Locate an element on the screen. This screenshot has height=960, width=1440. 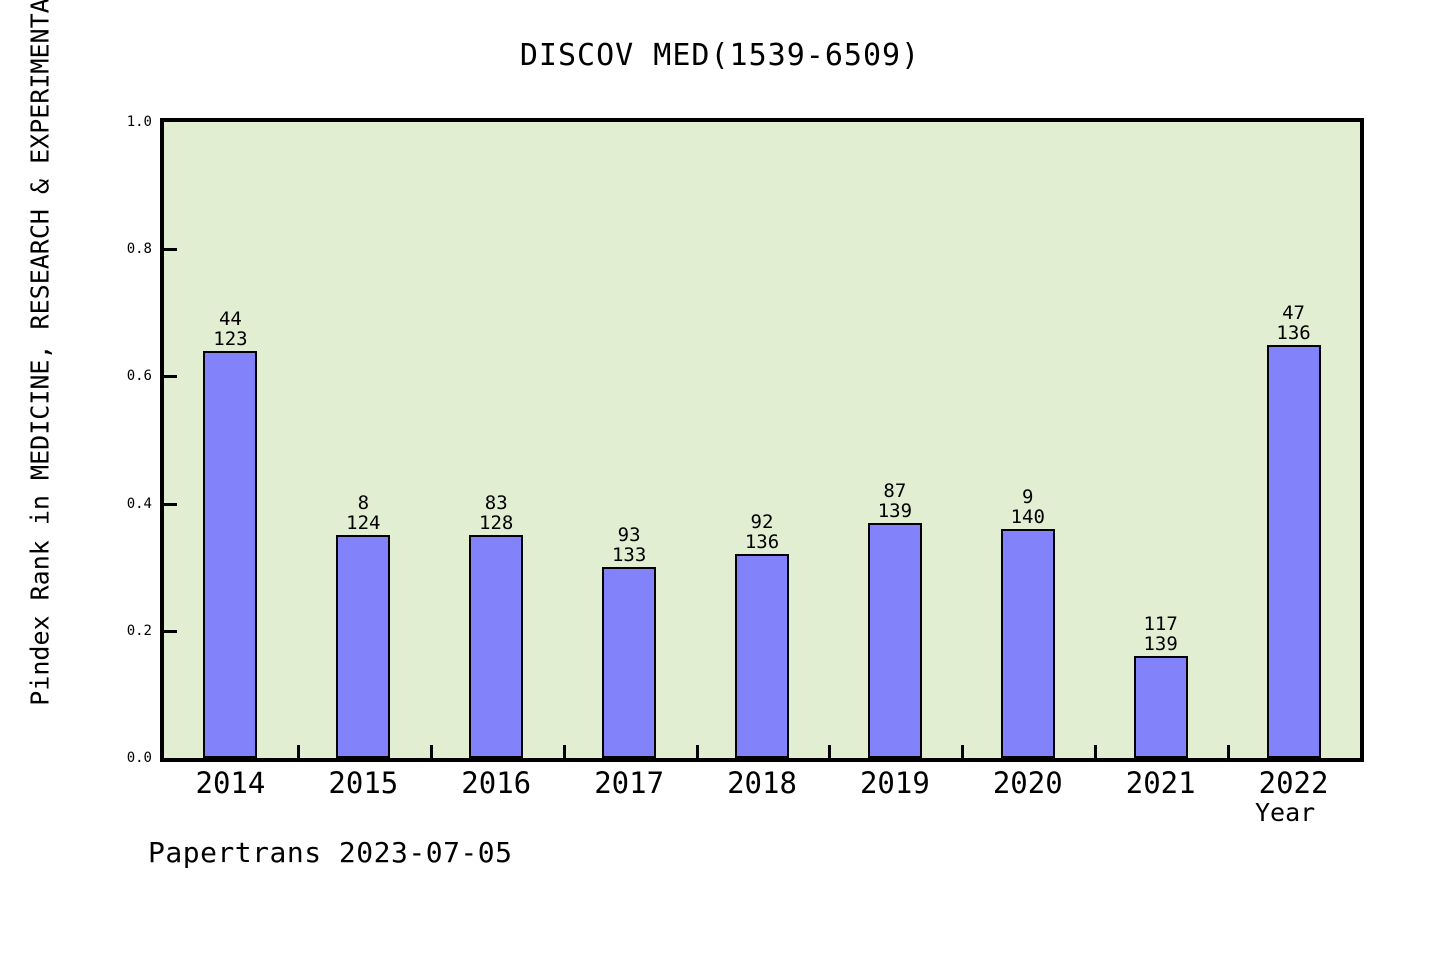
x-tick-label-2017: 2017 is located at coordinates (629, 783).